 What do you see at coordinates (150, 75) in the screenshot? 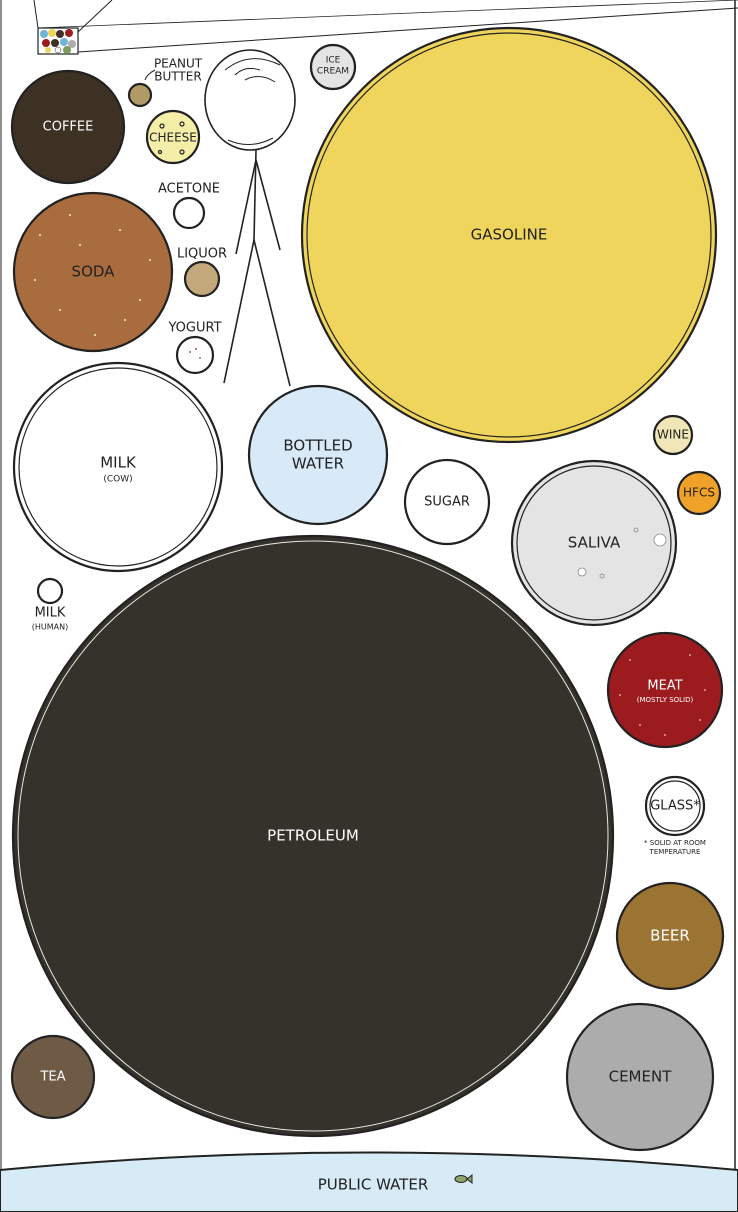
I see `arrow-icon` at bounding box center [150, 75].